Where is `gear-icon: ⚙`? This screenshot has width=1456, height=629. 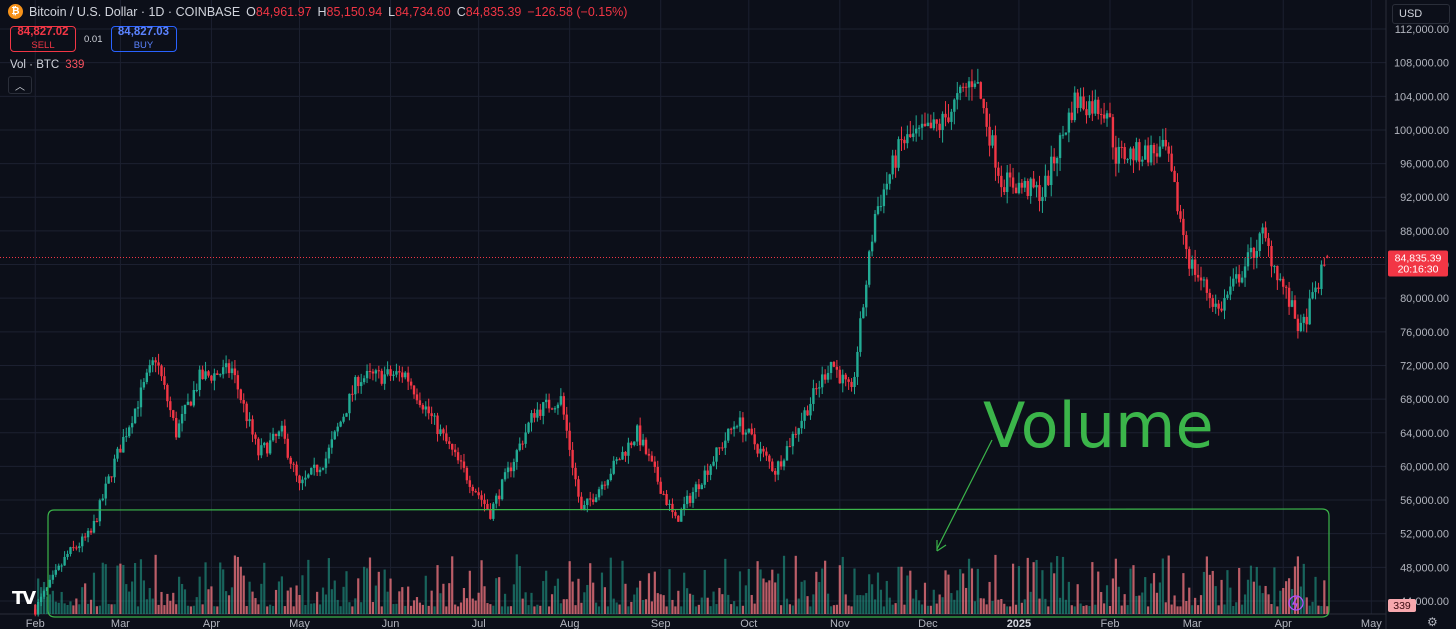 gear-icon: ⚙ is located at coordinates (1432, 622).